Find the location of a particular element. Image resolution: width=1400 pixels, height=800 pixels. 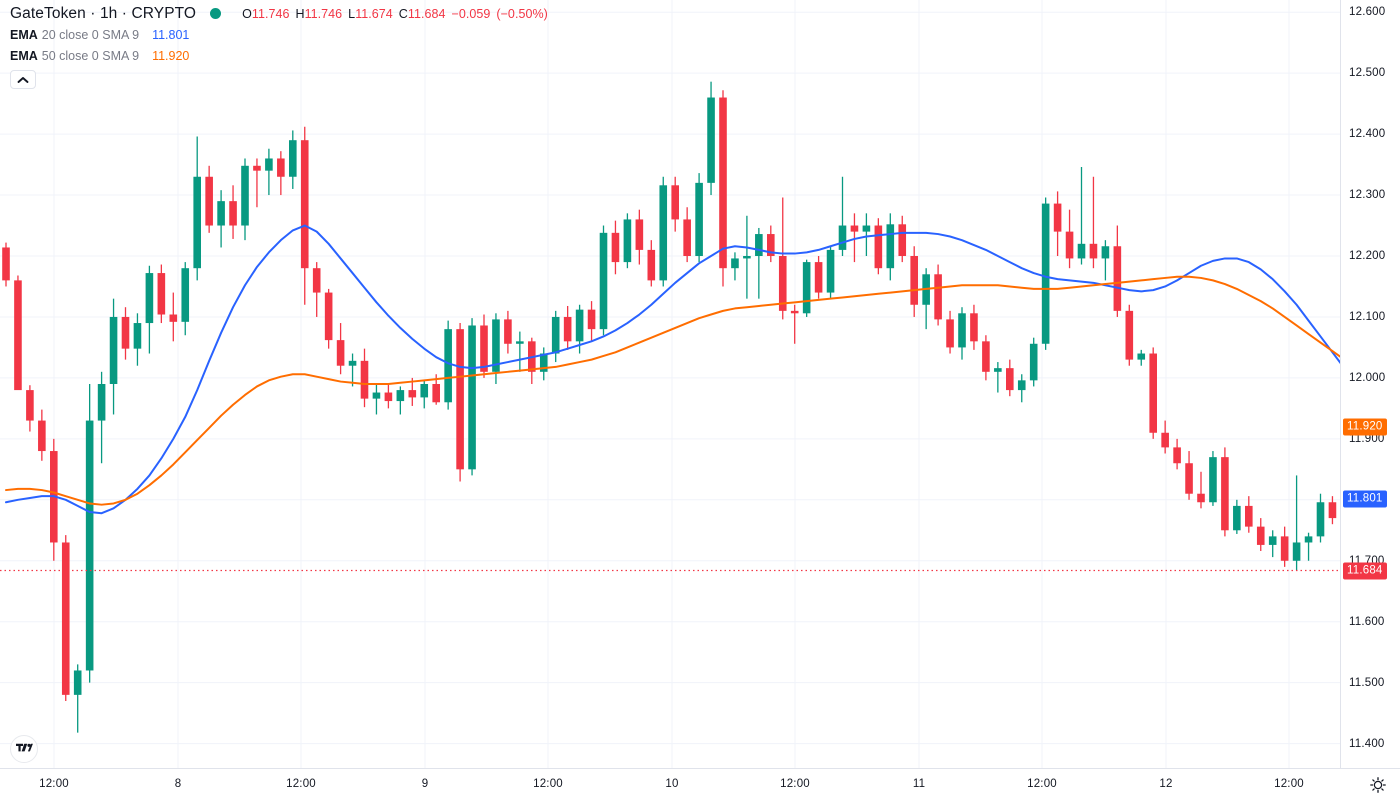

price-tick: 12.600 is located at coordinates (1367, 12).